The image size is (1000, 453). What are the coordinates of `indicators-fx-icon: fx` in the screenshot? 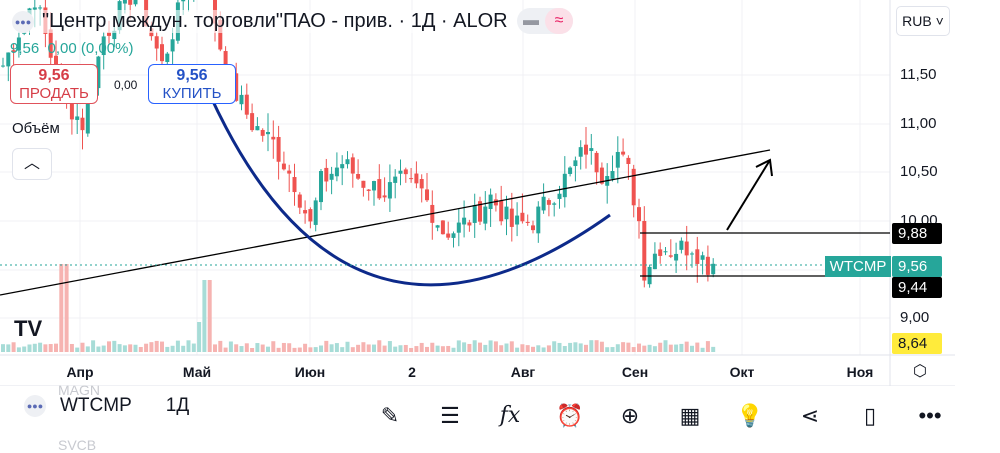 It's located at (510, 415).